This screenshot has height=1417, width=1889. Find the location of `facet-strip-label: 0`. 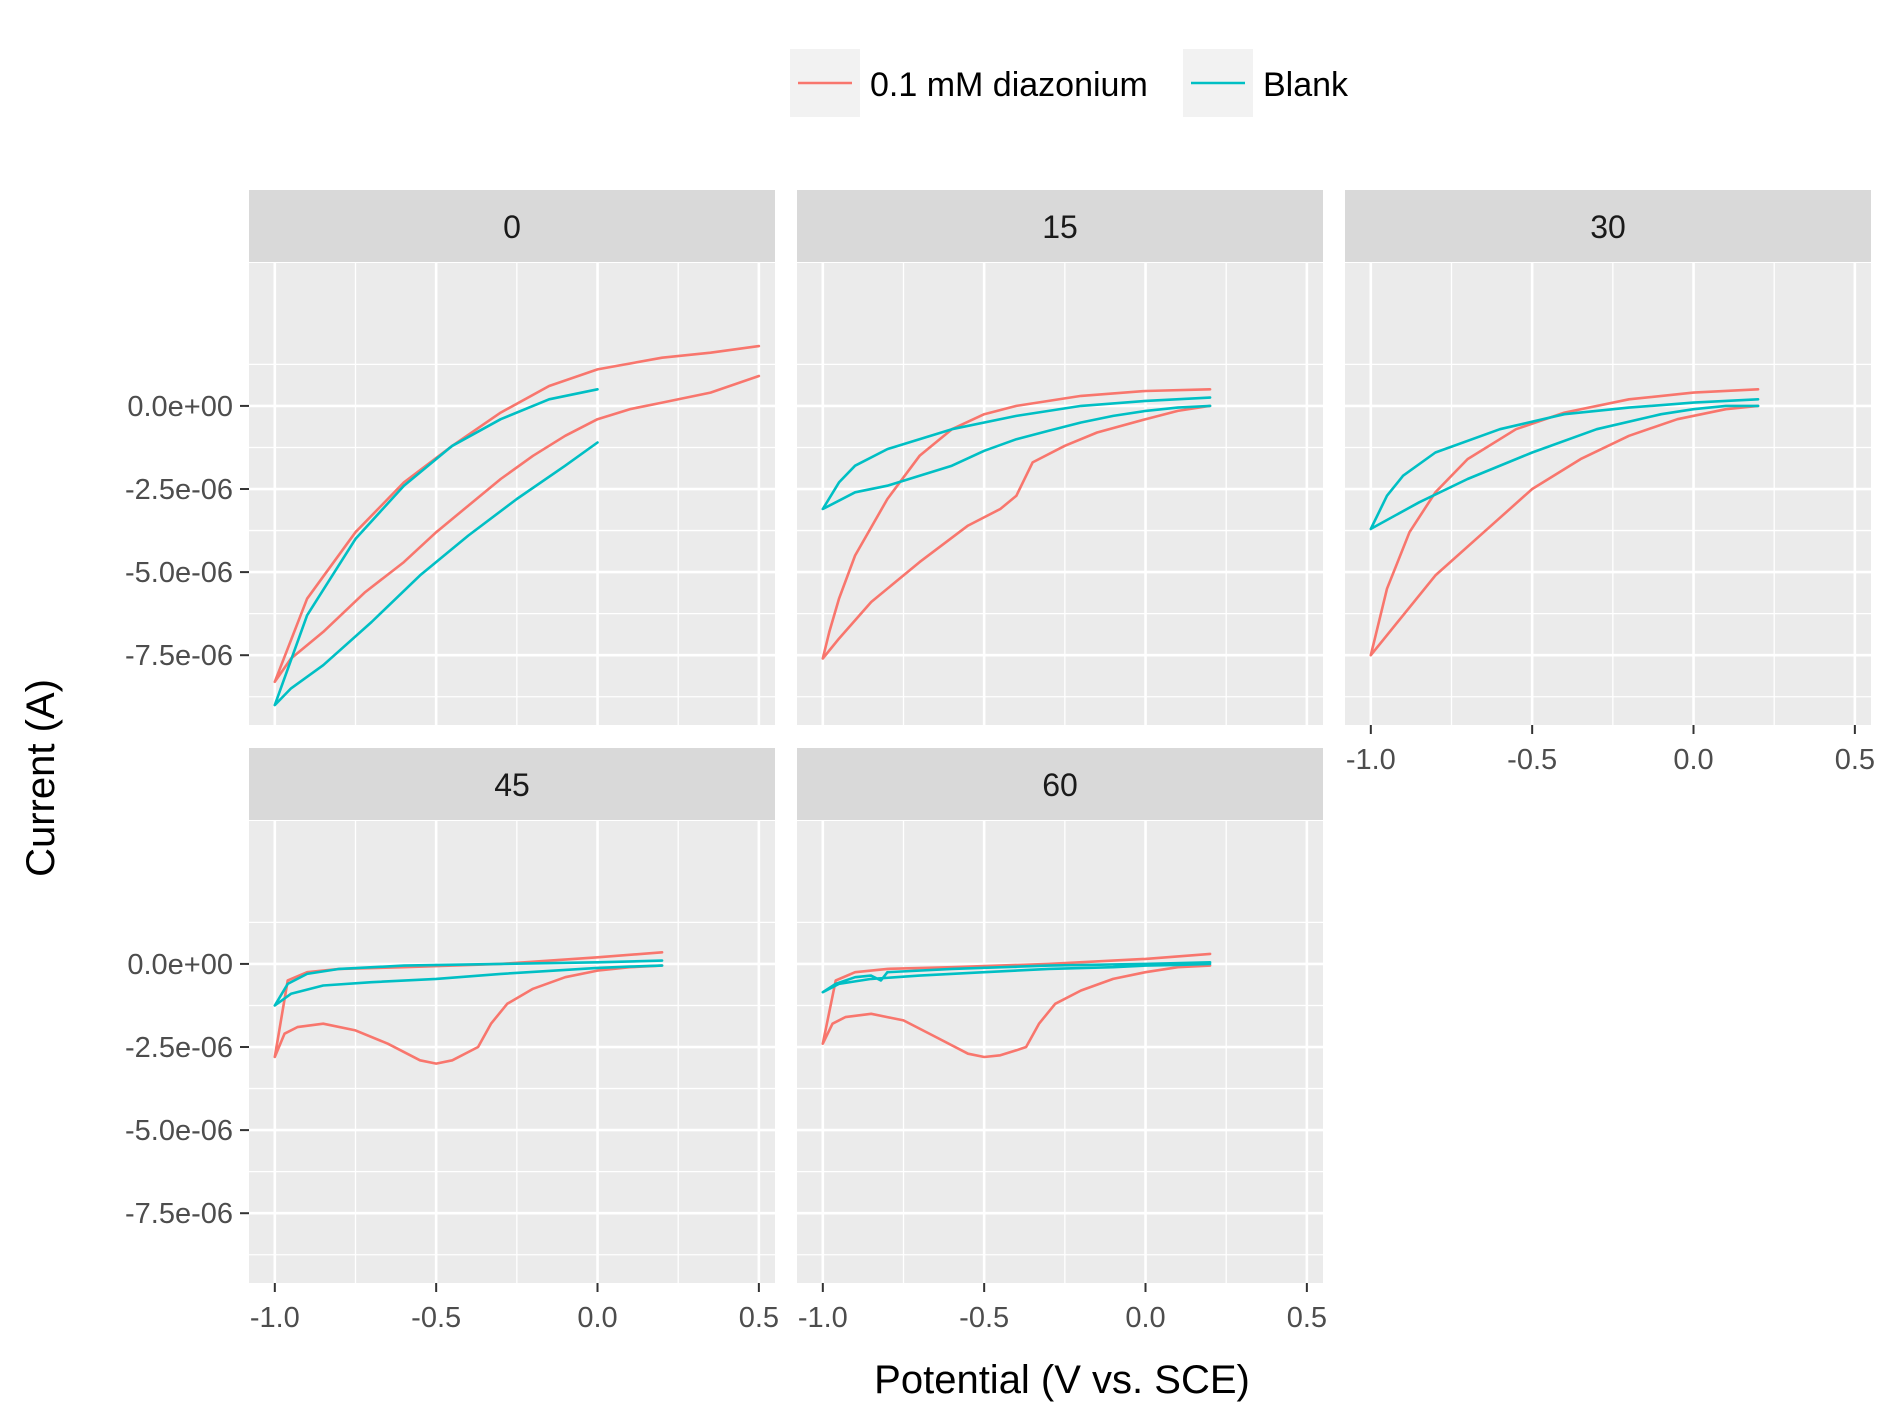

facet-strip-label: 0 is located at coordinates (512, 227).